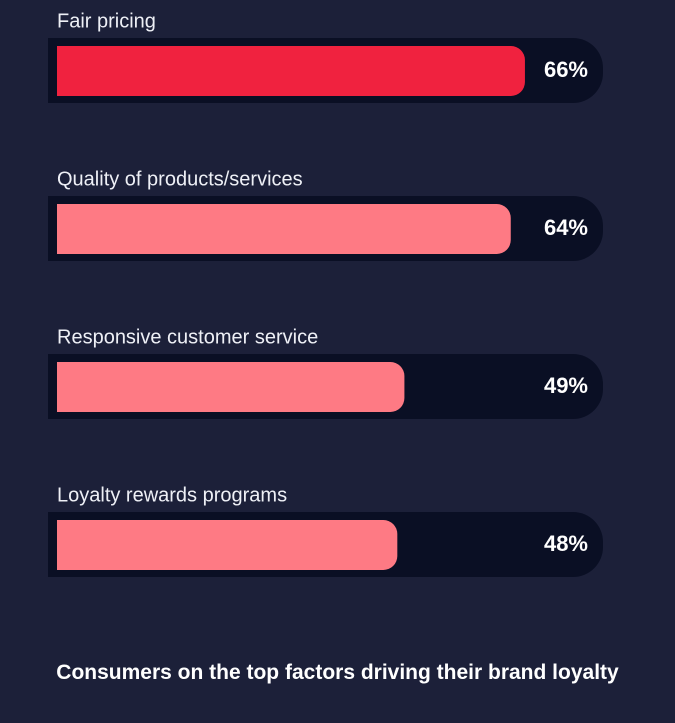 The height and width of the screenshot is (723, 675). Describe the element at coordinates (172, 495) in the screenshot. I see `category-label: Loyalty rewards programs` at that location.